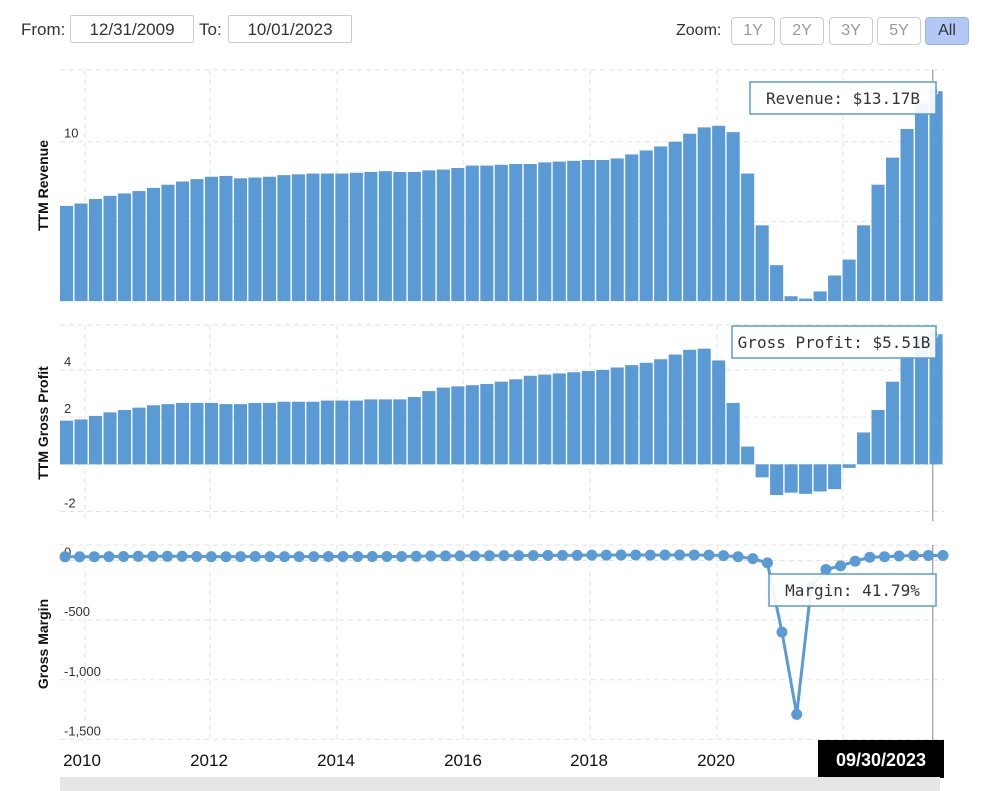 Image resolution: width=1001 pixels, height=791 pixels. What do you see at coordinates (947, 31) in the screenshot?
I see `zoom-all-button: All` at bounding box center [947, 31].